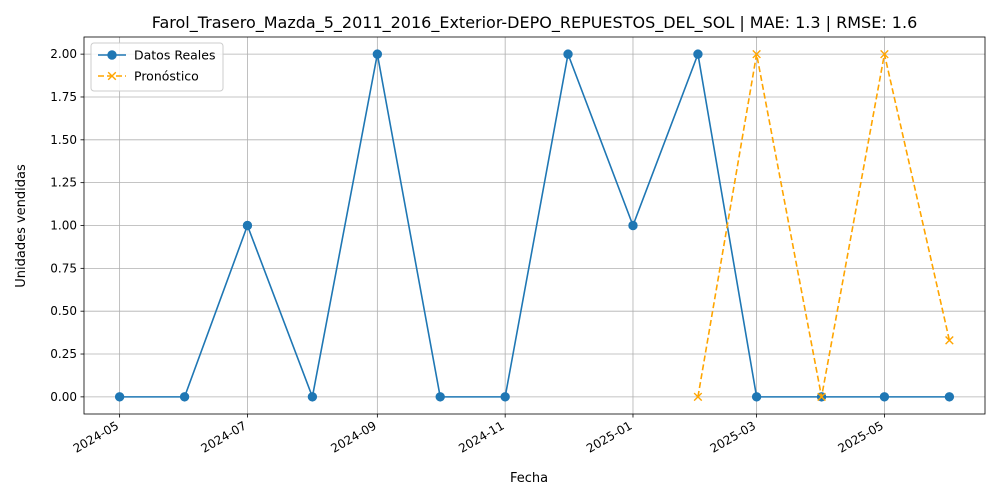 The image size is (1000, 500). What do you see at coordinates (63, 311) in the screenshot?
I see `y-tick-label: 0.50` at bounding box center [63, 311].